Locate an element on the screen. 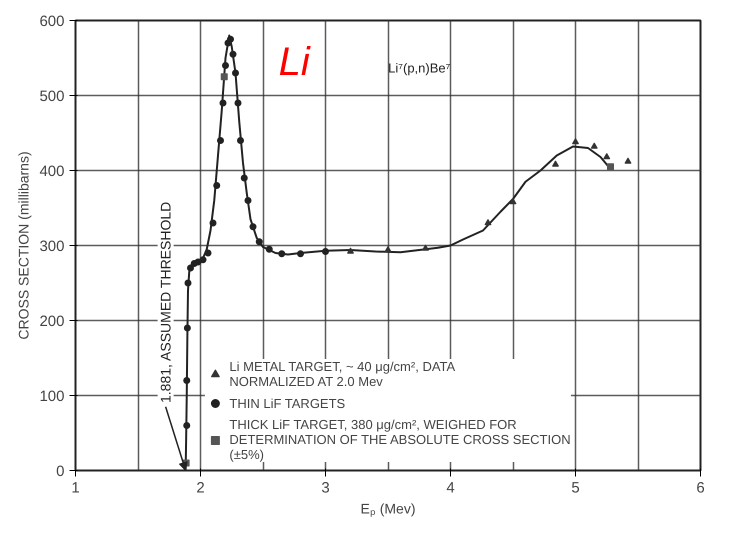  annotation: Li⁷(p,n)Be⁷ is located at coordinates (419, 68).